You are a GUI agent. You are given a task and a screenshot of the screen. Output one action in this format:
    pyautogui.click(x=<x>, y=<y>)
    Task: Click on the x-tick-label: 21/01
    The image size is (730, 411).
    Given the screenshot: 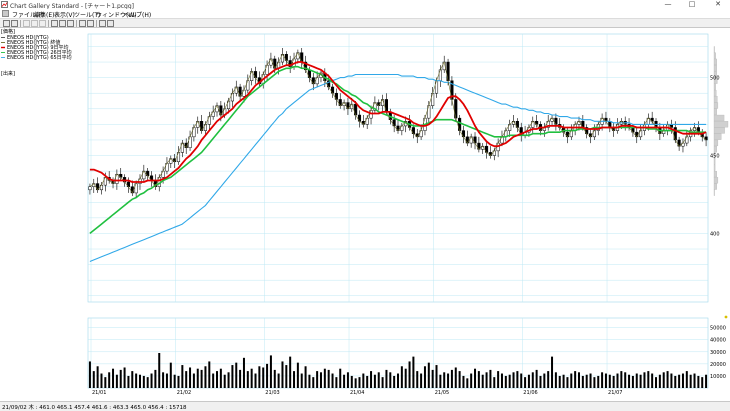 What is the action you would take?
    pyautogui.click(x=99, y=393)
    